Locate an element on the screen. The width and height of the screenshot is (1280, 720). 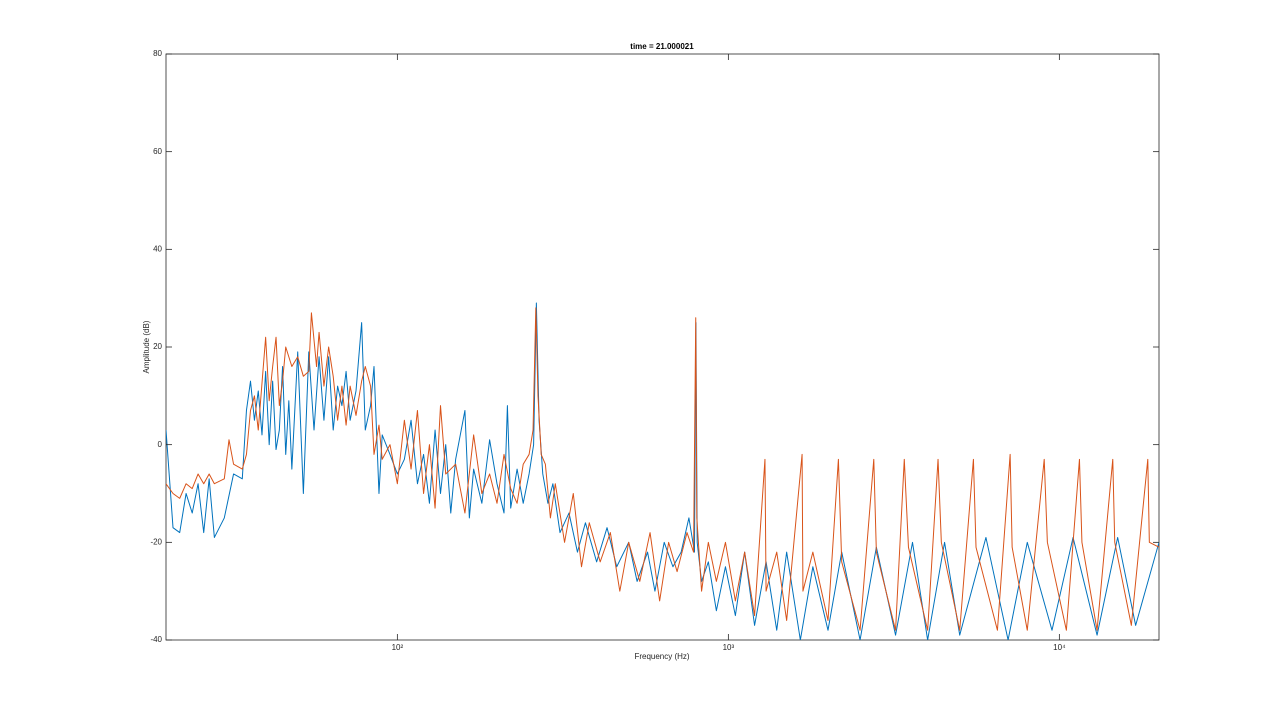
chart-title: time = 21.000021 is located at coordinates (662, 46).